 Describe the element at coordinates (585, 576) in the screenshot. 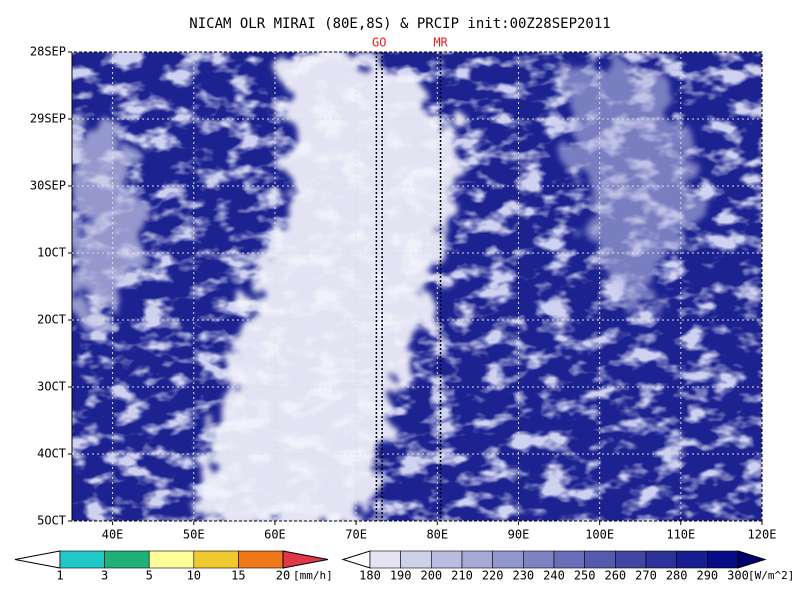

I see `colorbar-label: 250` at that location.